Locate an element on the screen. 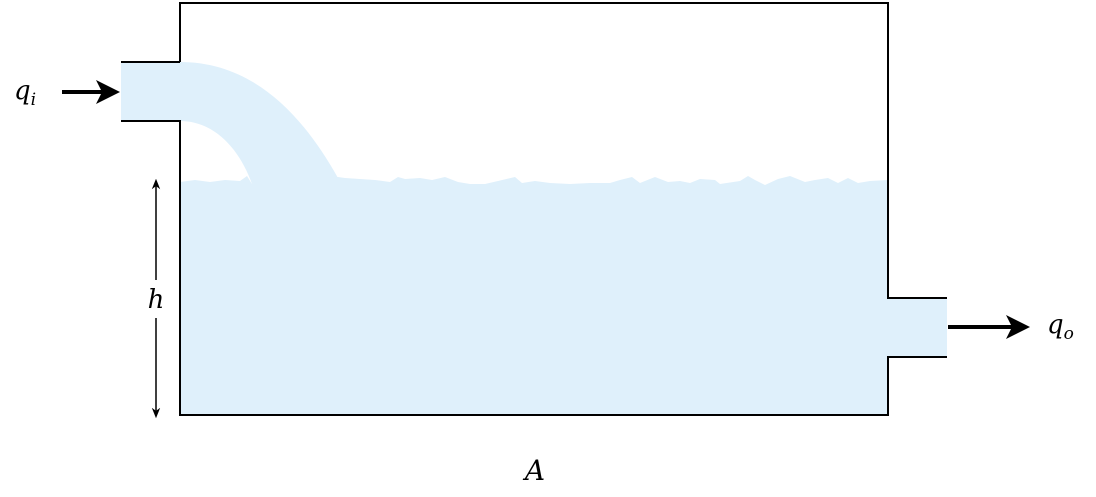 The image size is (1096, 497). height-dimension: h is located at coordinates (156, 298).